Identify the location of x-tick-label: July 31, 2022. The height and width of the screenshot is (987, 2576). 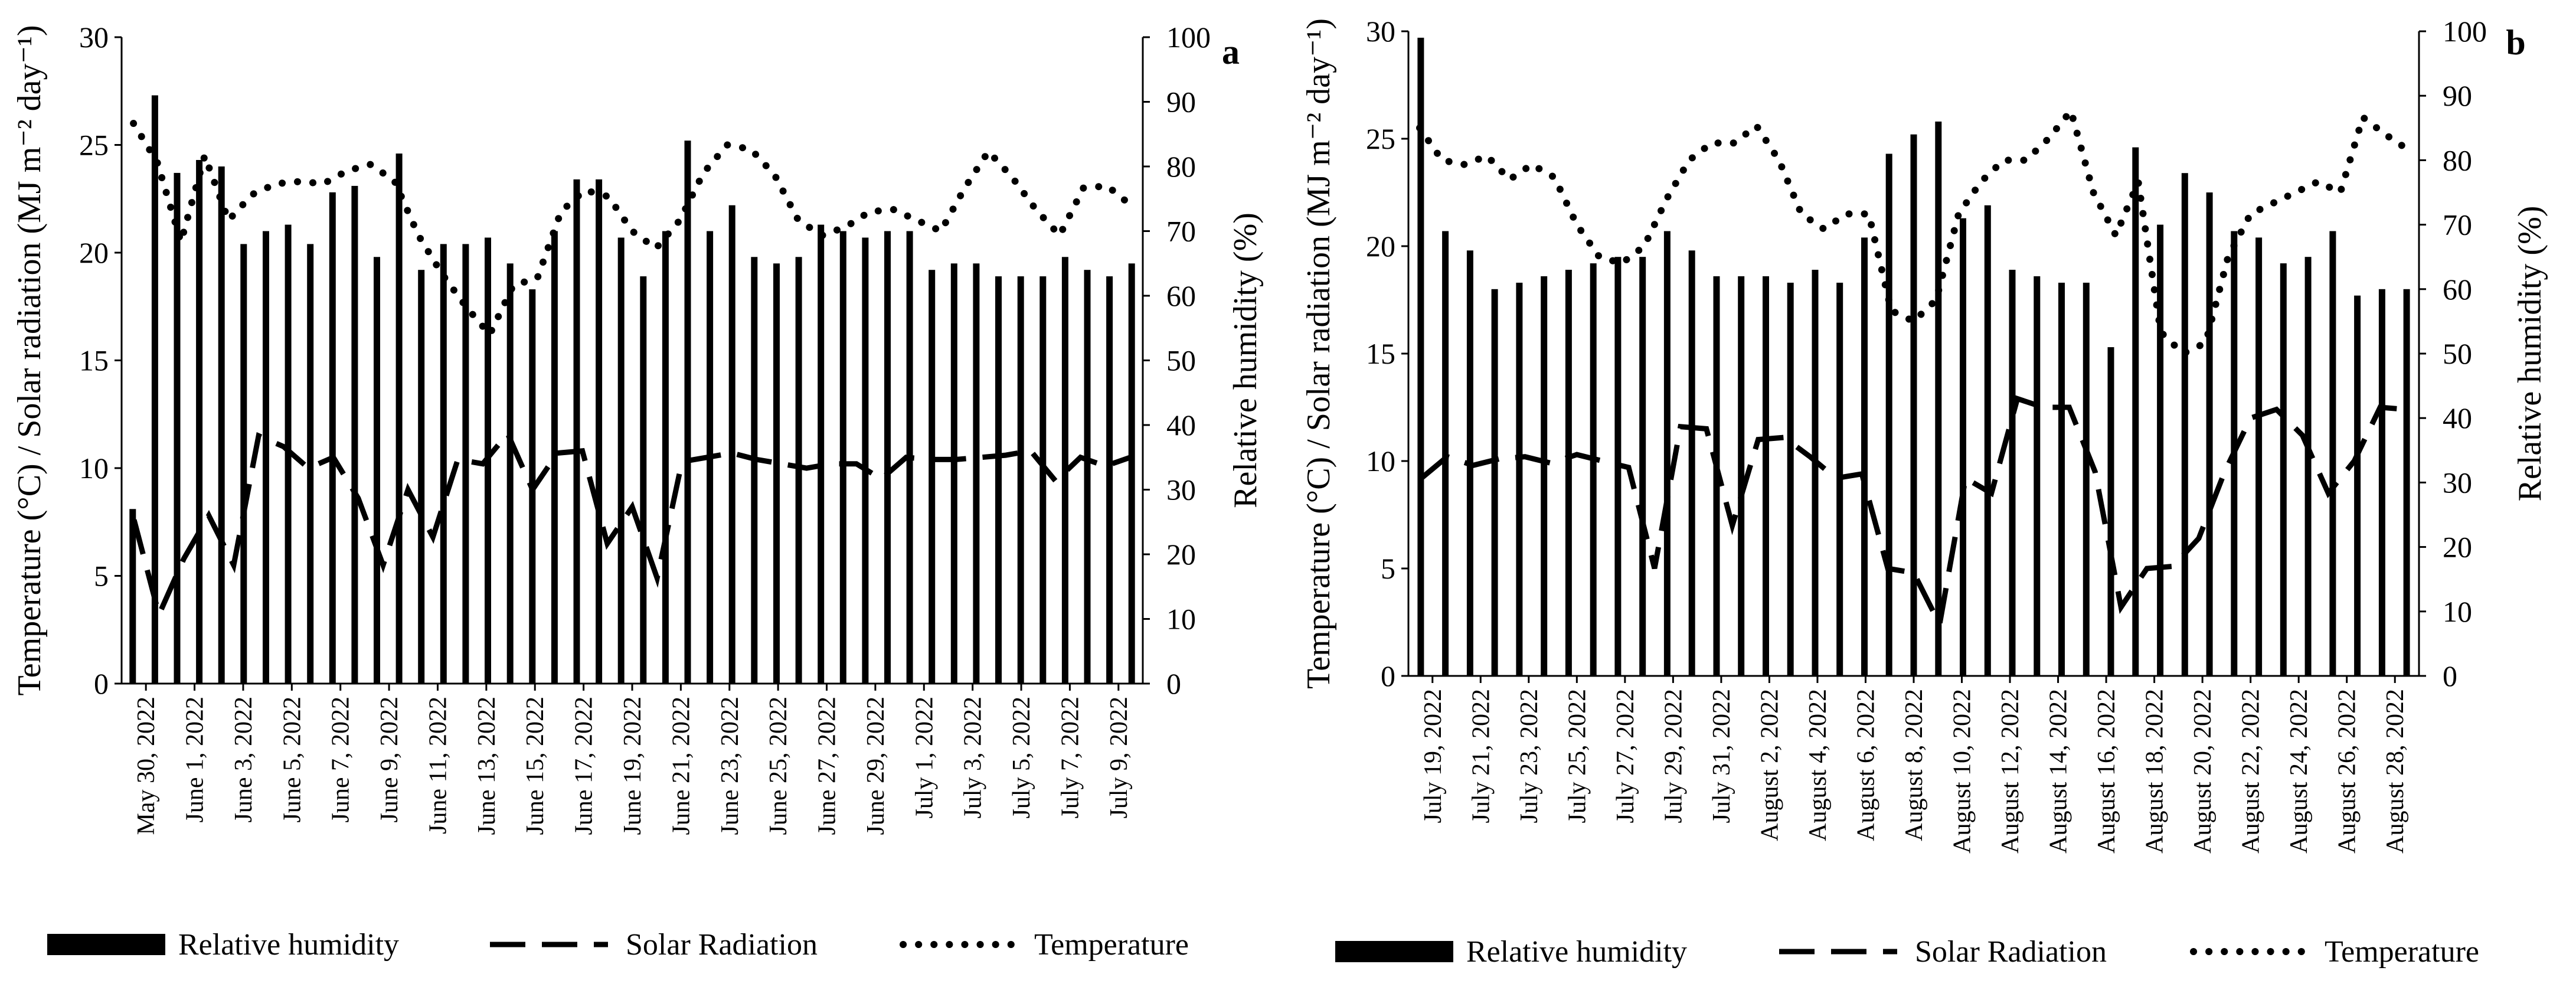
(1721, 756).